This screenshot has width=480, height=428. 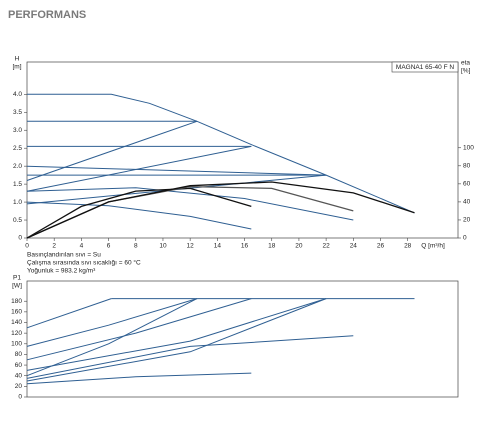 What do you see at coordinates (16, 301) in the screenshot?
I see `y-tick-label: 180` at bounding box center [16, 301].